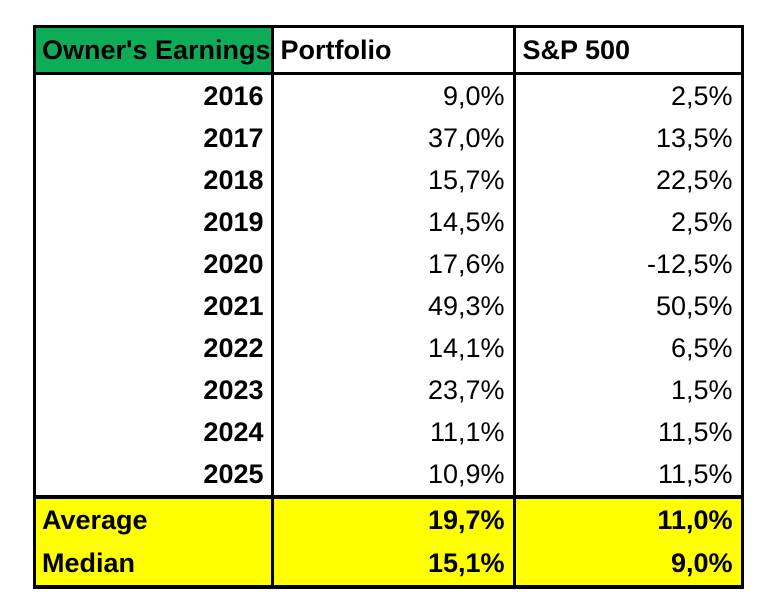 The height and width of the screenshot is (602, 768). I want to click on table-row: 2022 14,1% 6,5%, so click(388, 348).